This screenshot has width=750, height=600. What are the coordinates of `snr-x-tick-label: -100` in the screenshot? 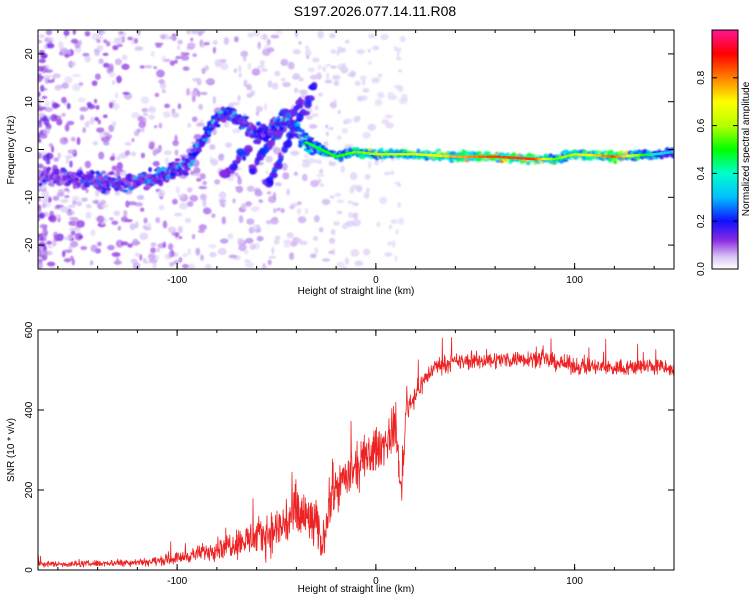 It's located at (177, 581).